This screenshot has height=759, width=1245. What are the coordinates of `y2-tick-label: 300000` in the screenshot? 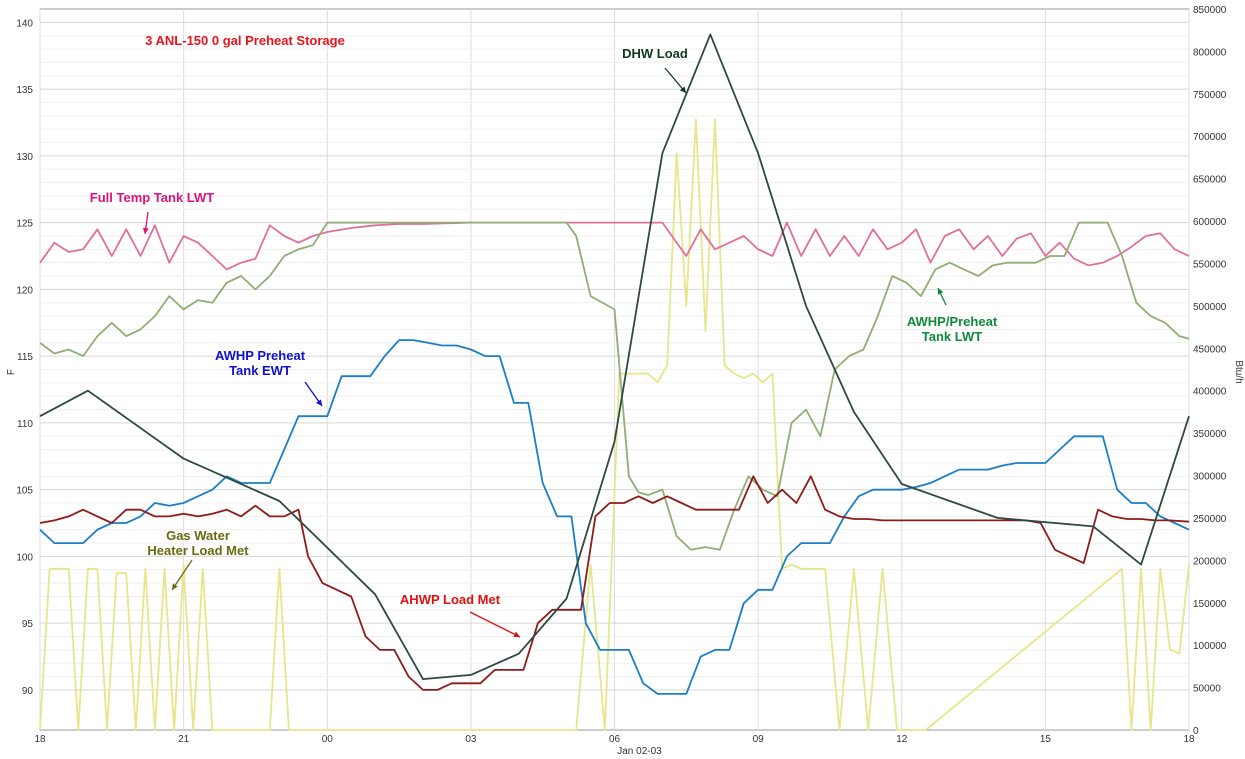 It's located at (1210, 477).